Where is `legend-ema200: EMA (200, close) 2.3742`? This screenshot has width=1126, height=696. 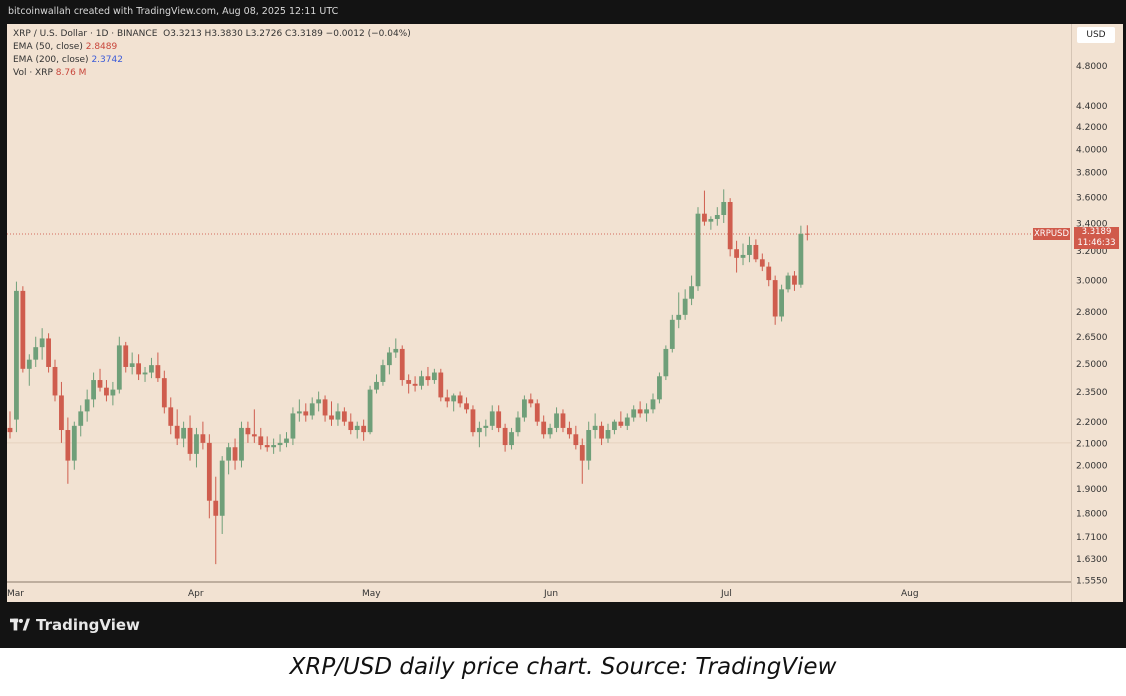 legend-ema200: EMA (200, close) 2.3742 is located at coordinates (68, 60).